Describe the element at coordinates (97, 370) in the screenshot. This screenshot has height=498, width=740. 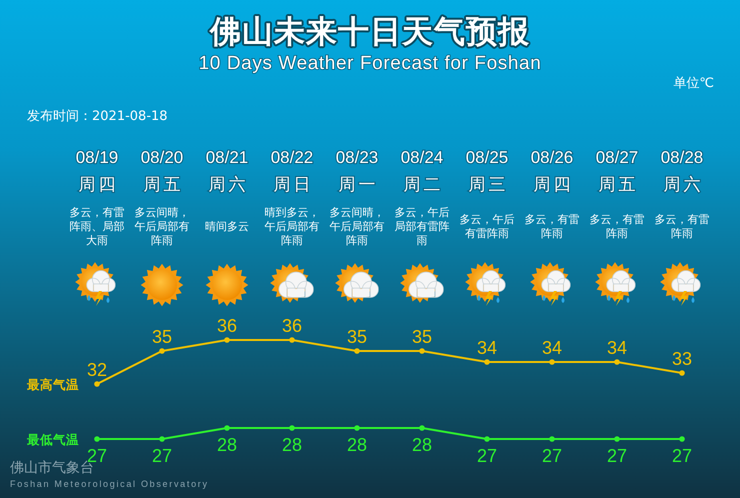
I see `data-label: 32` at that location.